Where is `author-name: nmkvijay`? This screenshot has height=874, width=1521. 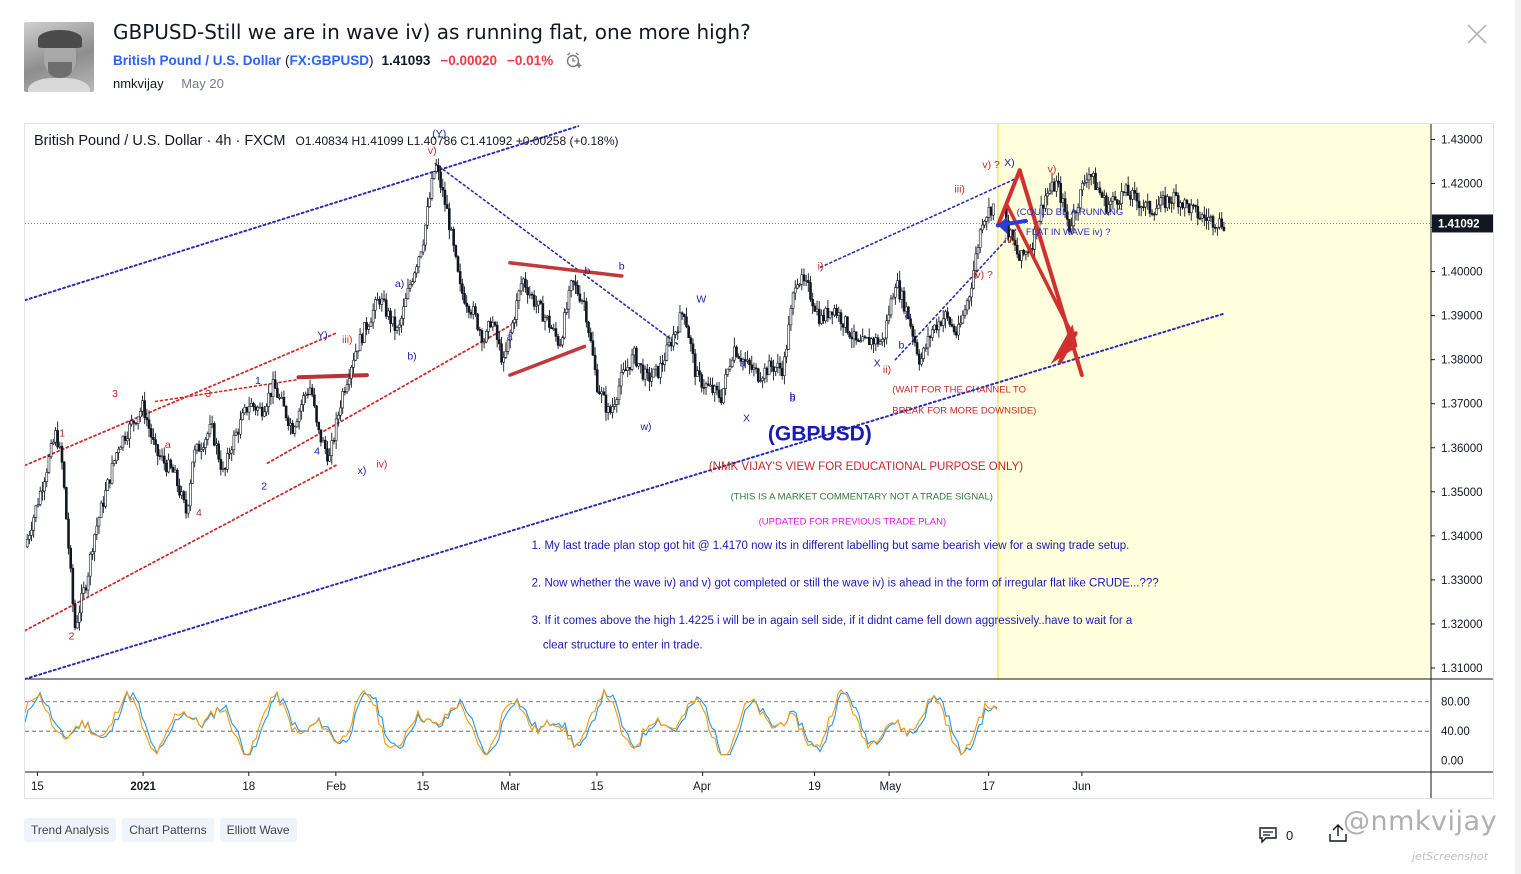 author-name: nmkvijay is located at coordinates (138, 83).